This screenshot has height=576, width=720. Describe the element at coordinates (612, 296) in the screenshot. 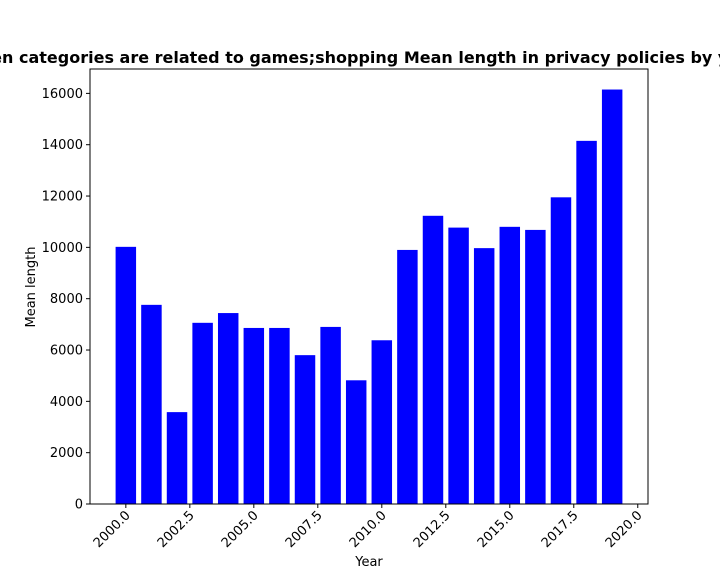

I see `bar-2019` at that location.